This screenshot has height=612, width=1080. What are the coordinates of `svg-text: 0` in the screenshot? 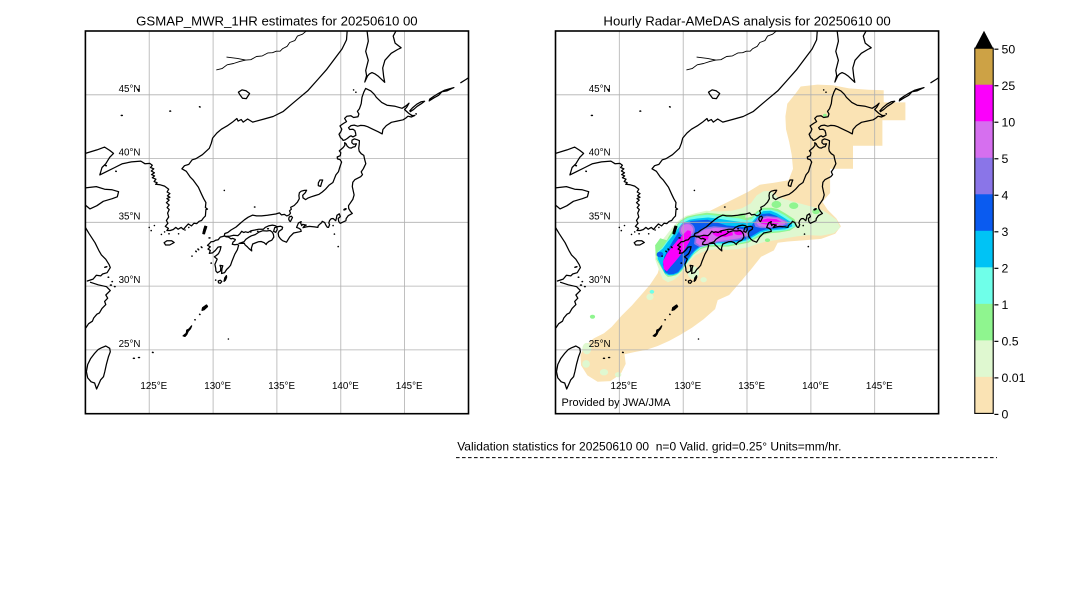 It's located at (1005, 415).